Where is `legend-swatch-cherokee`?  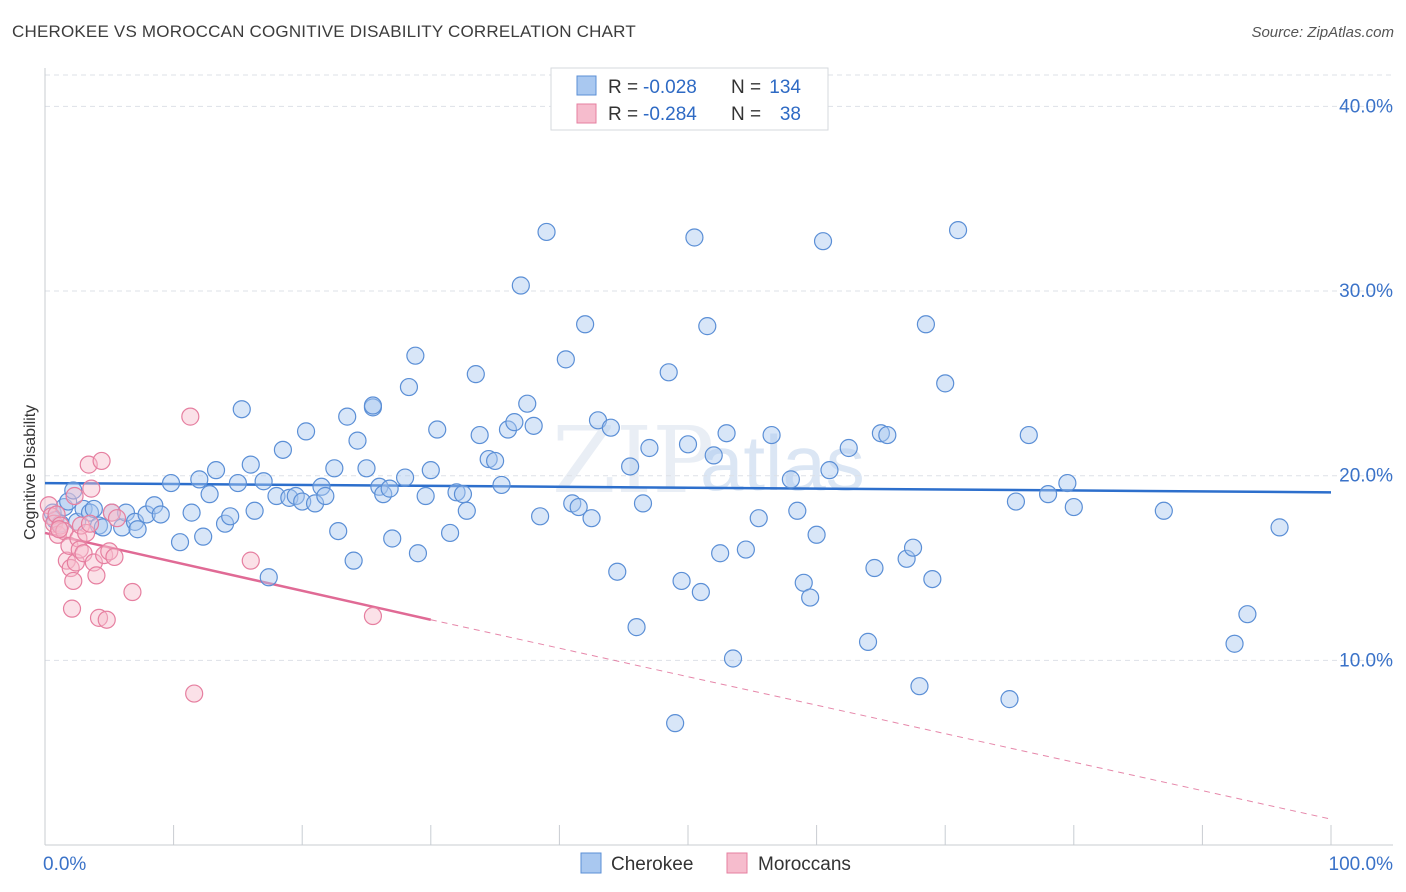 legend-swatch-cherokee is located at coordinates (586, 85).